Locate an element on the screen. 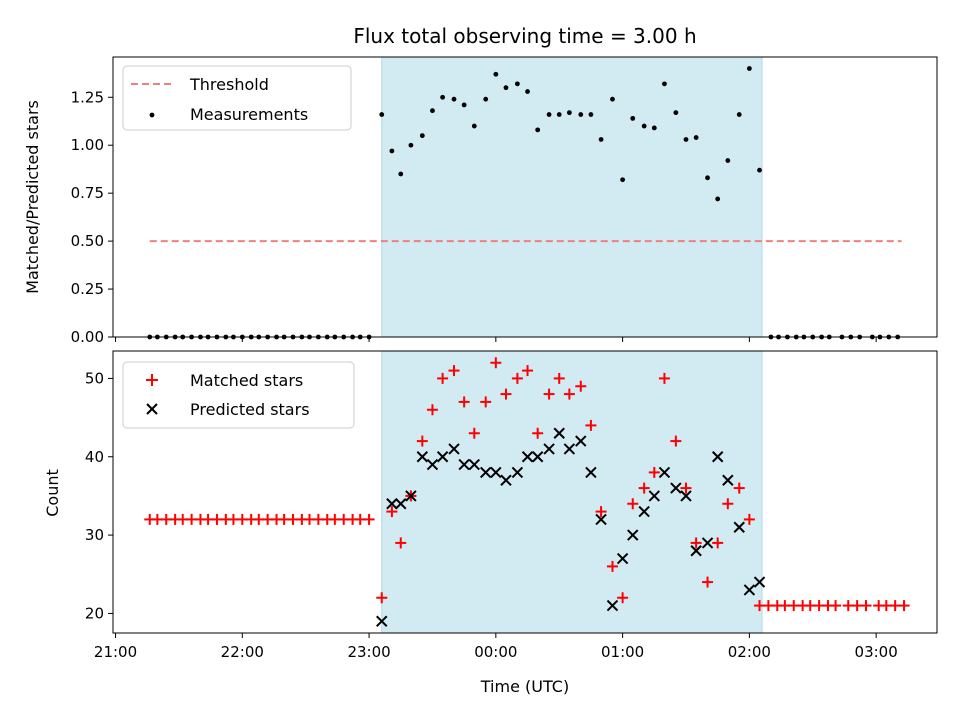  top-y-tick-label: 0.00 is located at coordinates (87, 337).